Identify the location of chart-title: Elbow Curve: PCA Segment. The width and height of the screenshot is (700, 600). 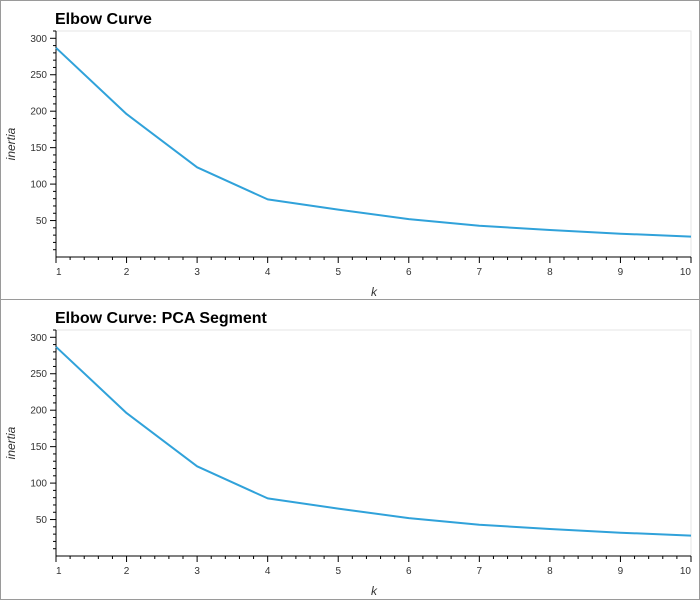
(161, 318).